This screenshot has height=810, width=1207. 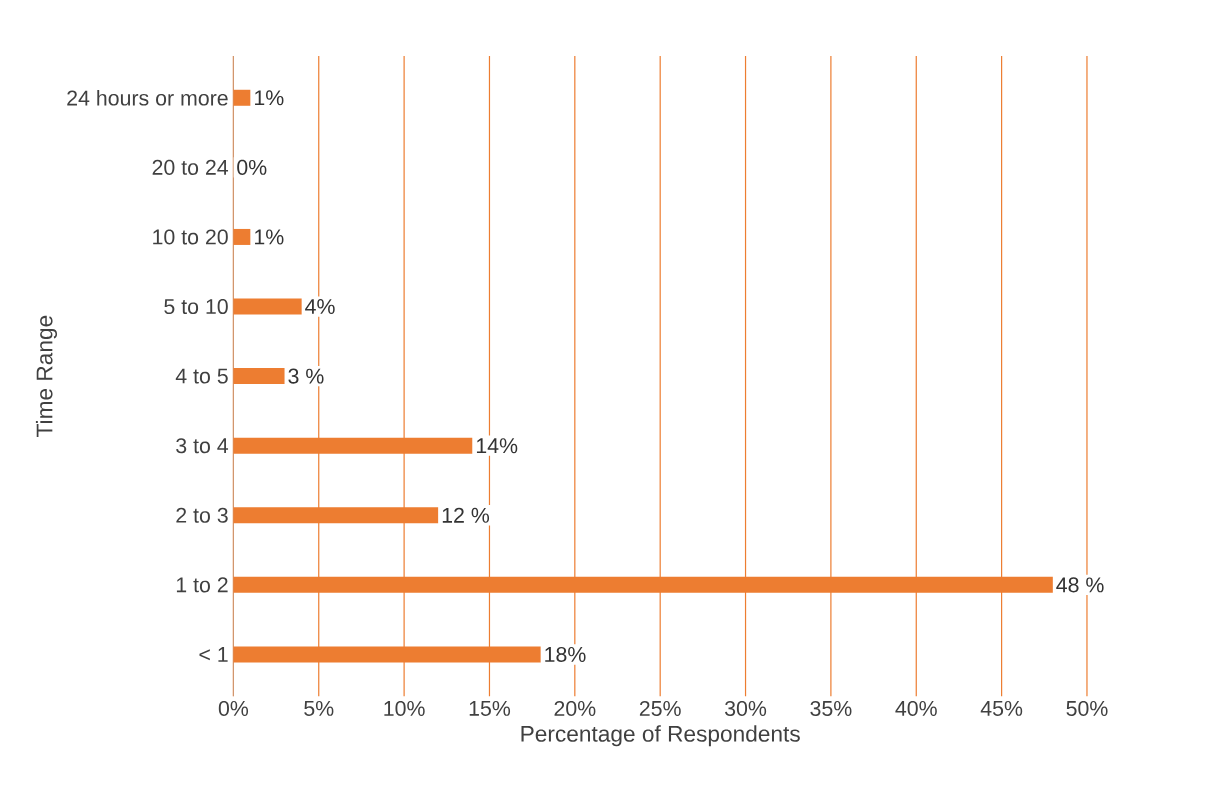 What do you see at coordinates (746, 709) in the screenshot?
I see `x-tick-label: 30%` at bounding box center [746, 709].